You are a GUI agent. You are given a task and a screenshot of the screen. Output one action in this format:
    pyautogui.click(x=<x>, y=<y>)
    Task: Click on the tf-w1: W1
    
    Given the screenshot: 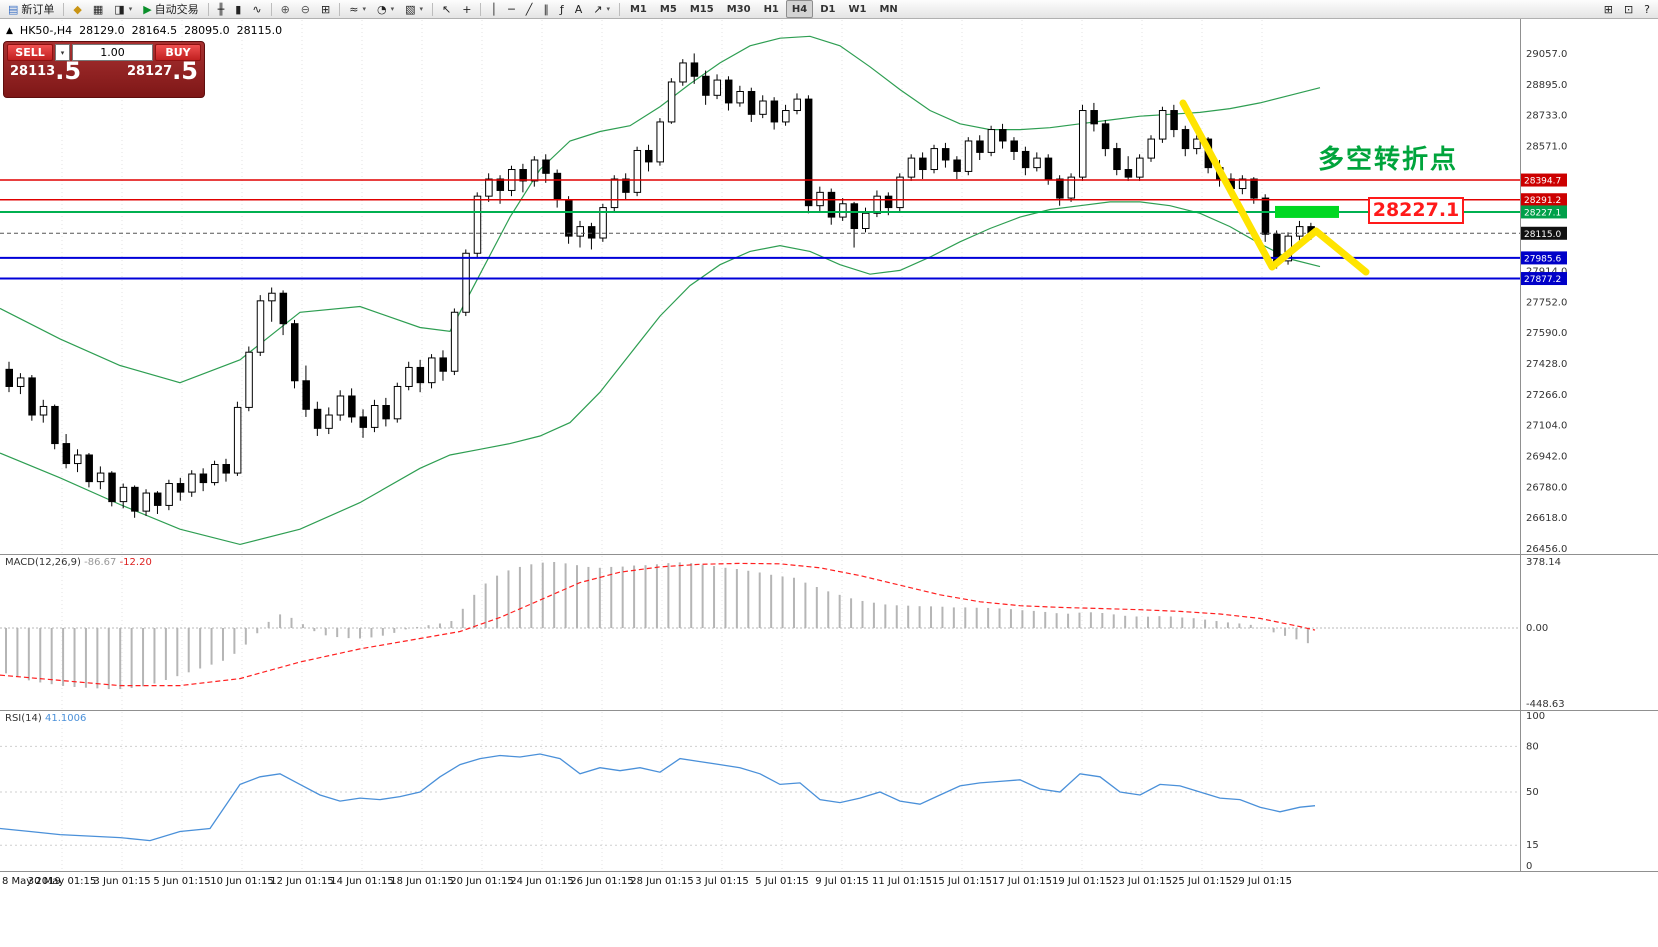 What is the action you would take?
    pyautogui.click(x=857, y=9)
    